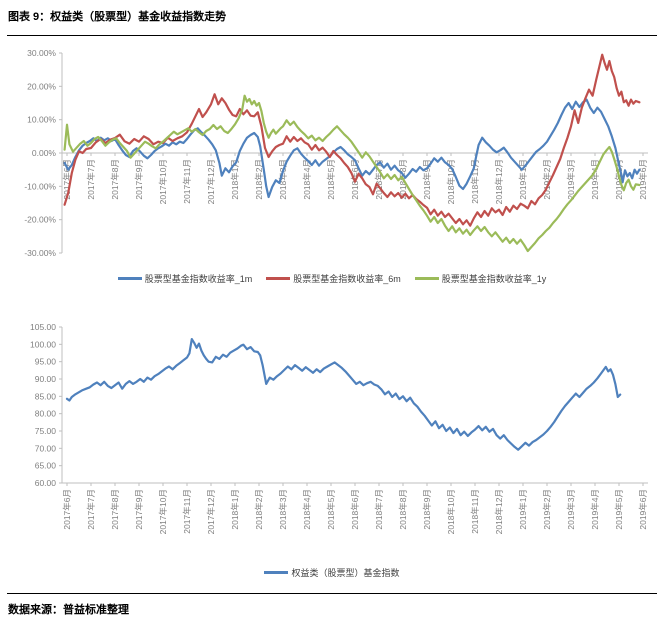 The width and height of the screenshot is (664, 633). I want to click on legend-item-1m: 股票型基金指数收益率_1m, so click(185, 278).